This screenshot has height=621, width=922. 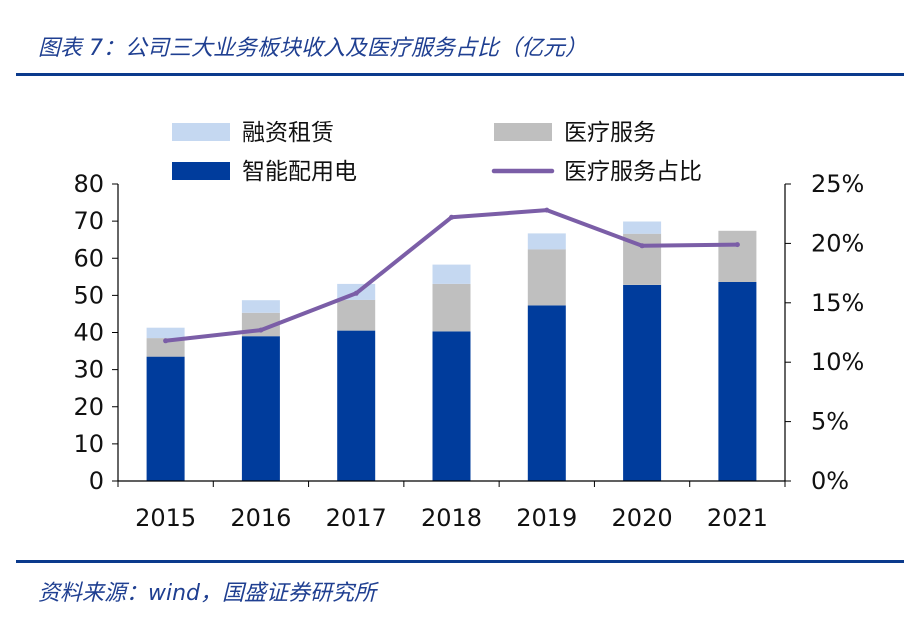 What do you see at coordinates (312, 48) in the screenshot?
I see `chart-title: 图表 7：公司三大业务板块收入及医疗服务占比（亿元）` at bounding box center [312, 48].